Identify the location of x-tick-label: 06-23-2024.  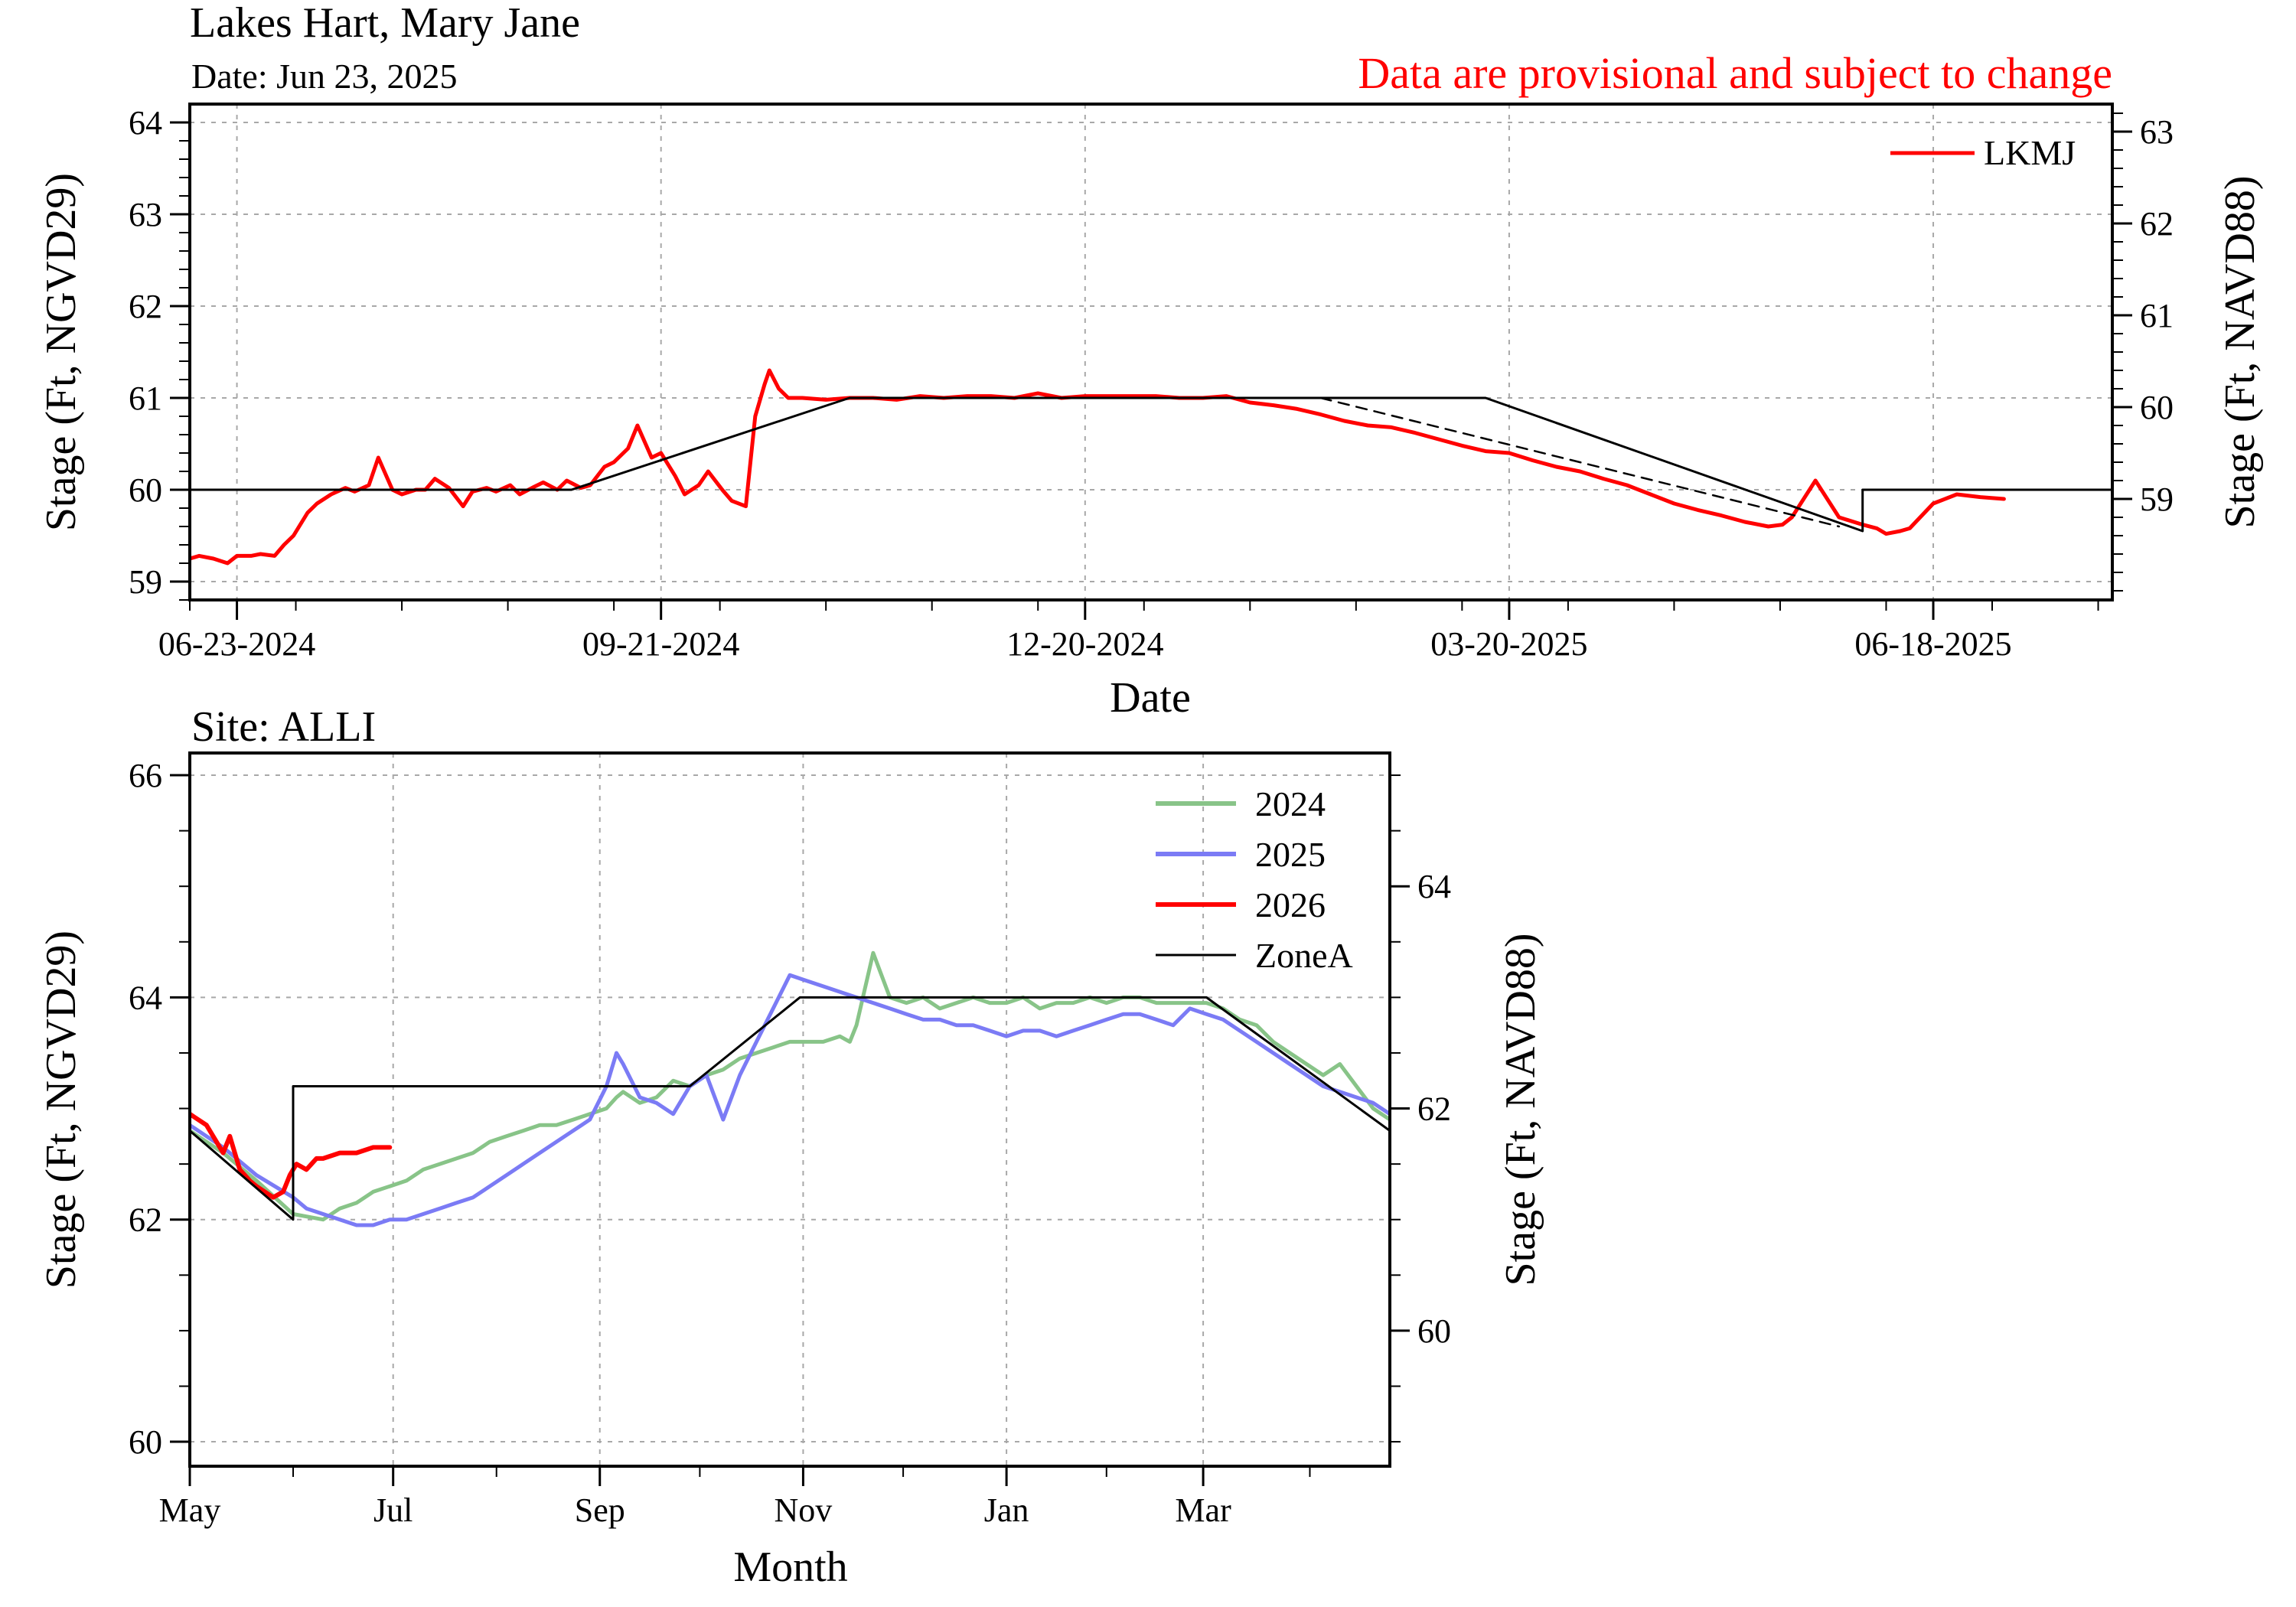
(236, 644).